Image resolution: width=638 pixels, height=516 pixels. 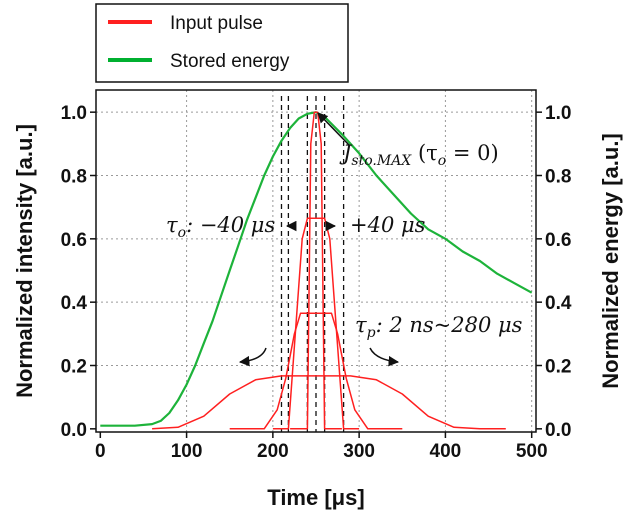 What do you see at coordinates (384, 355) in the screenshot?
I see `width-arrow-right` at bounding box center [384, 355].